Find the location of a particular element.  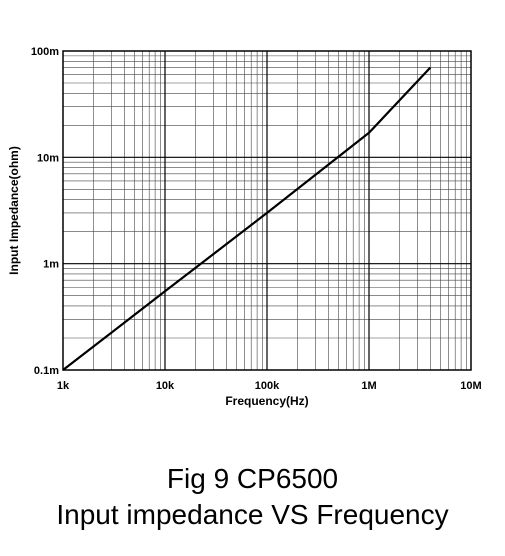

x-axis-title: Frequency(Hz) is located at coordinates (266, 401).